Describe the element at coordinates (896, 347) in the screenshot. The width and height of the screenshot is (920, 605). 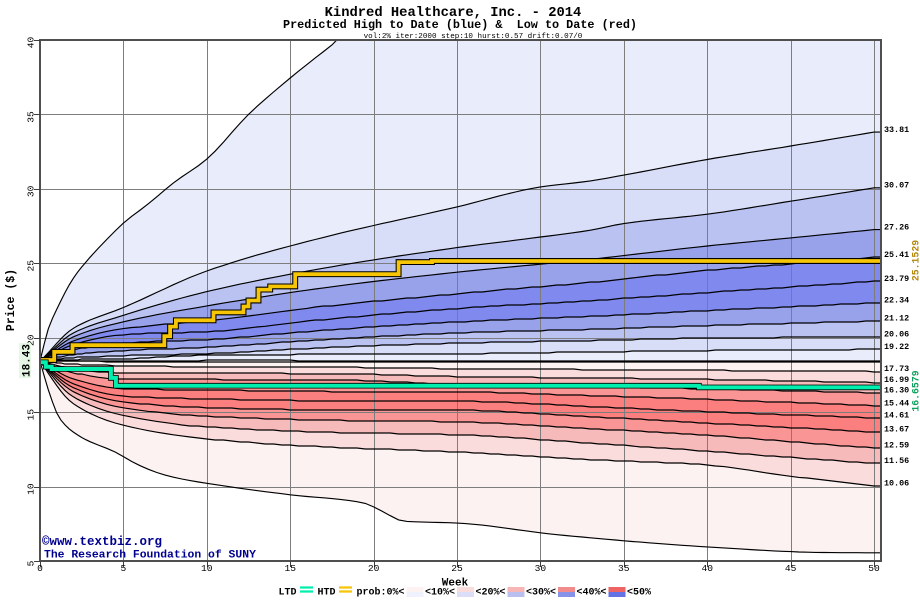
I see `svg-text: 19.22` at that location.